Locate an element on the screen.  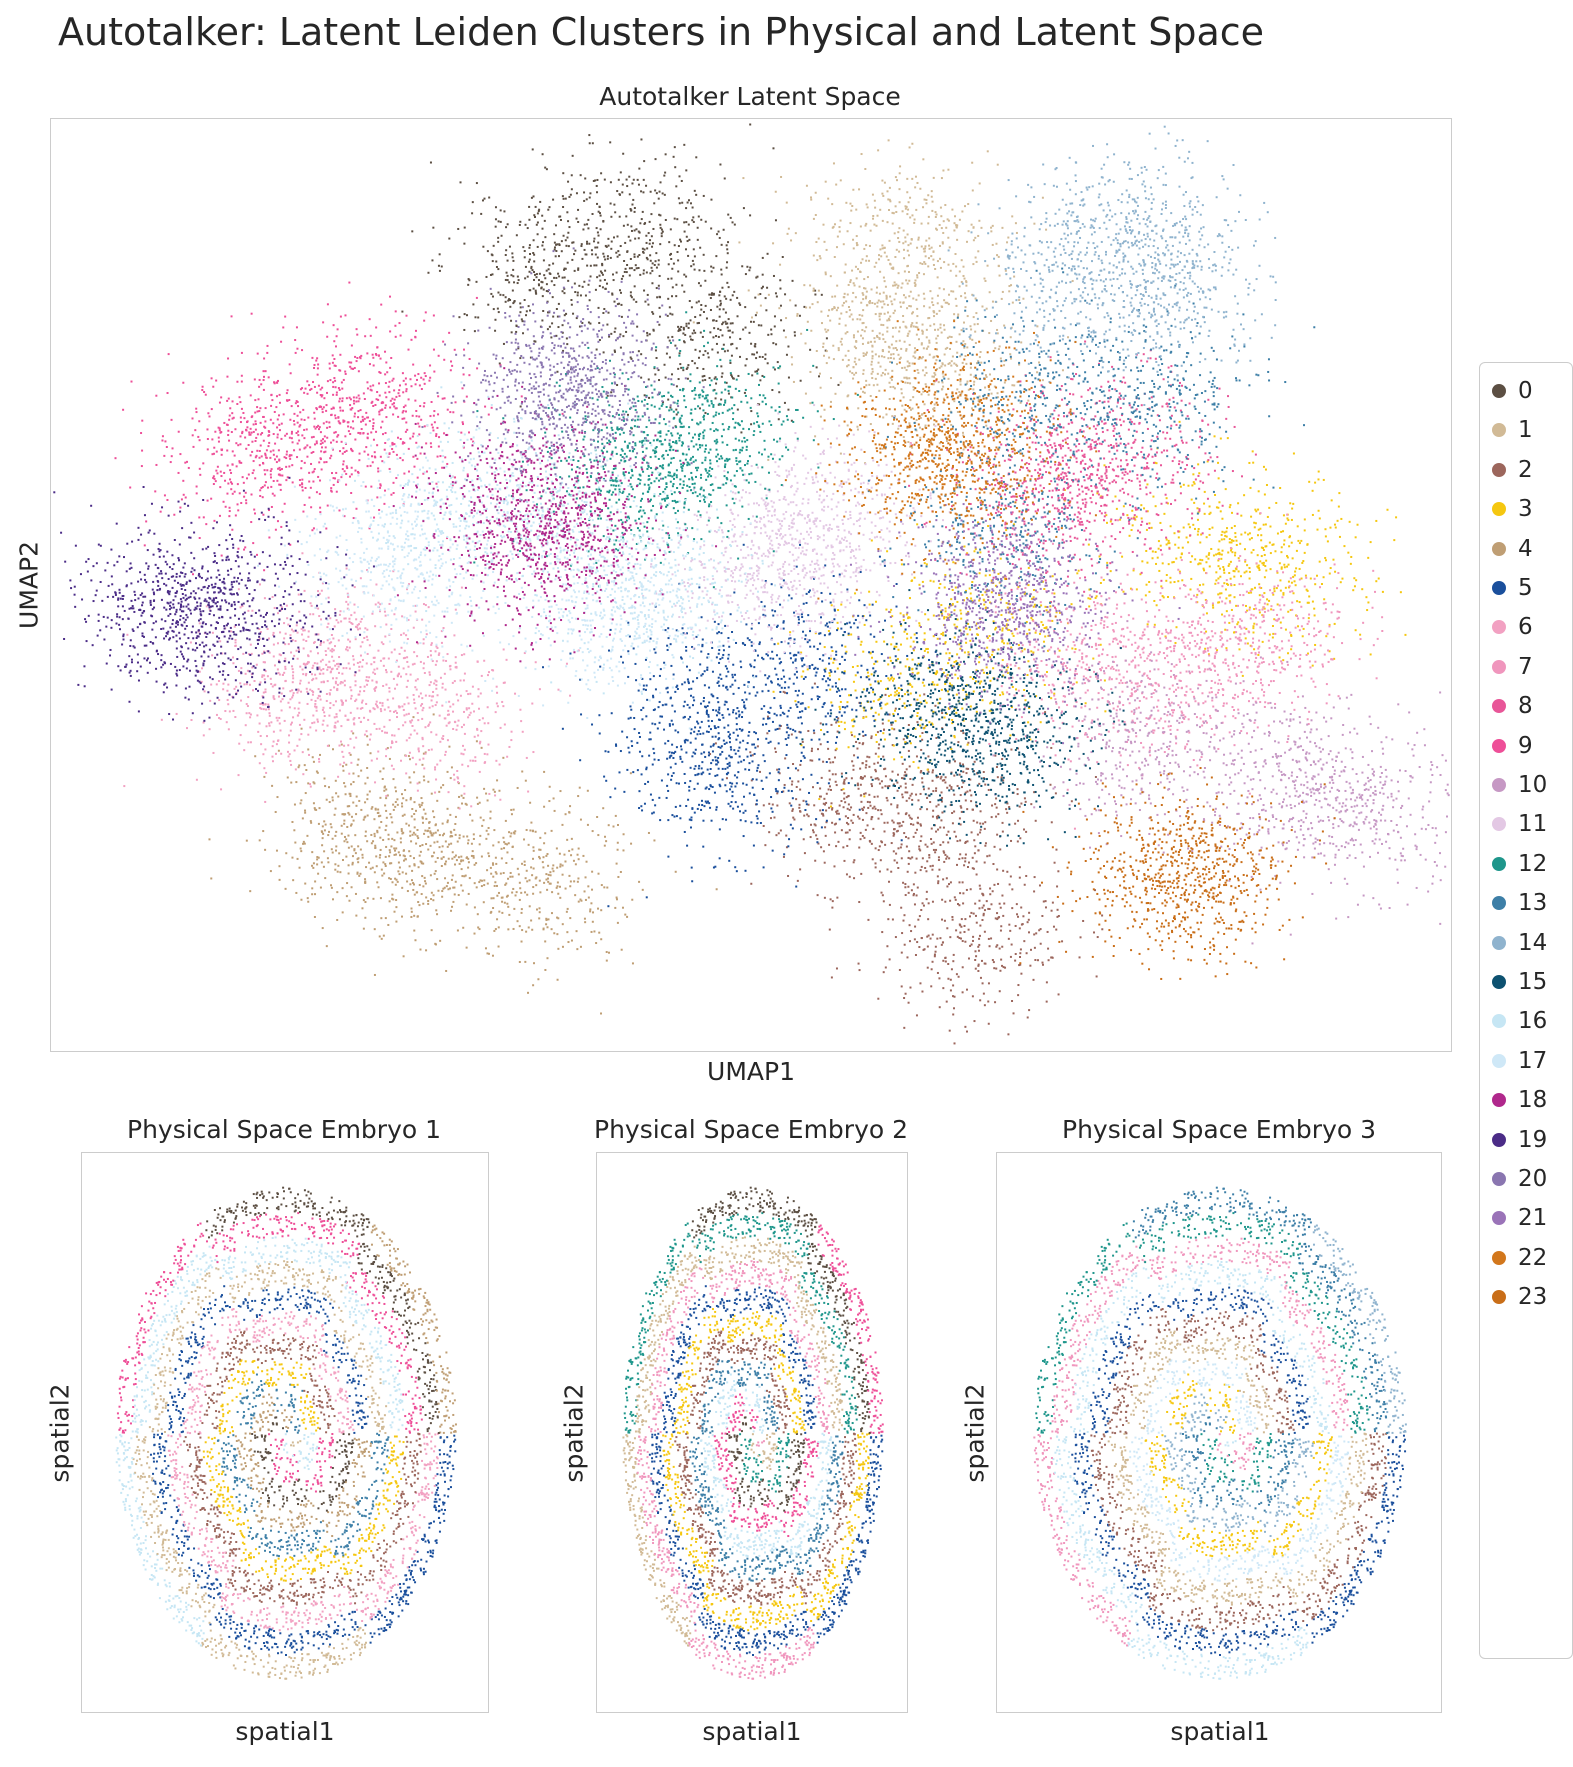
legend-label: 17 is located at coordinates (1532, 1061).